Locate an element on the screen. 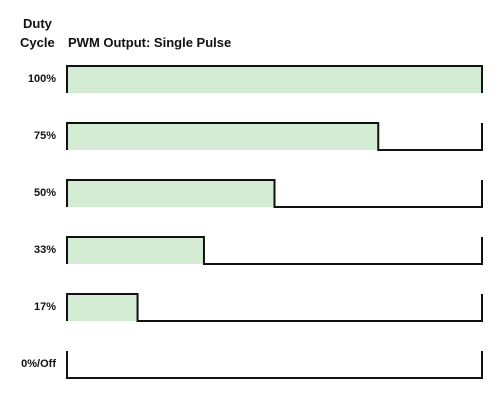  duty-label-5: 0%/Off is located at coordinates (38, 364).